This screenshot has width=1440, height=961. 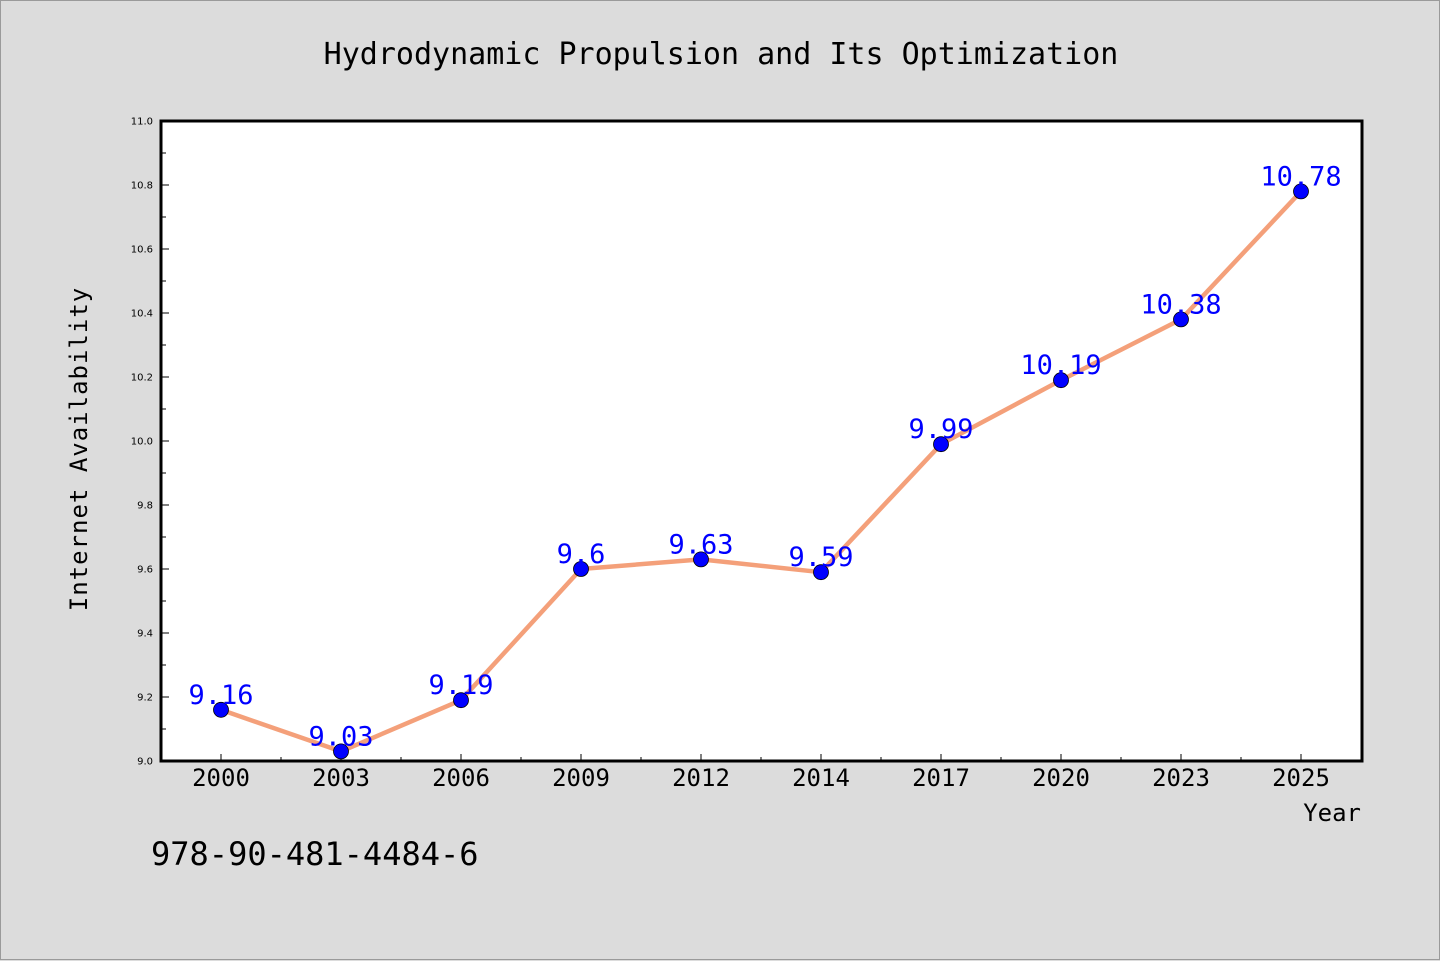 What do you see at coordinates (1060, 365) in the screenshot?
I see `data-label: 10.19` at bounding box center [1060, 365].